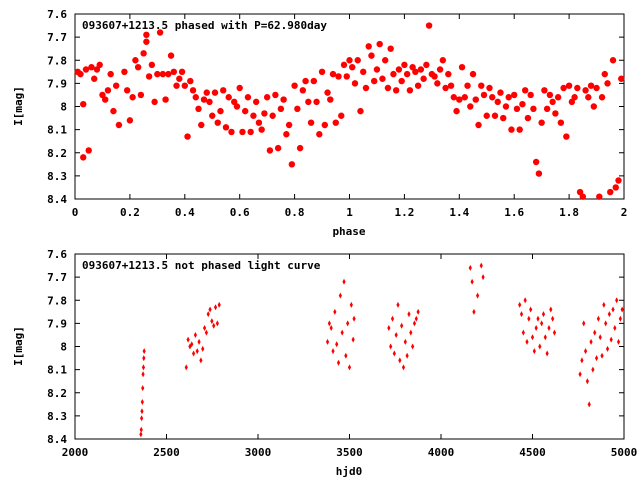 The height and width of the screenshot is (480, 640). What do you see at coordinates (349, 452) in the screenshot?
I see `unphased-x-tick-label: 3500` at bounding box center [349, 452].